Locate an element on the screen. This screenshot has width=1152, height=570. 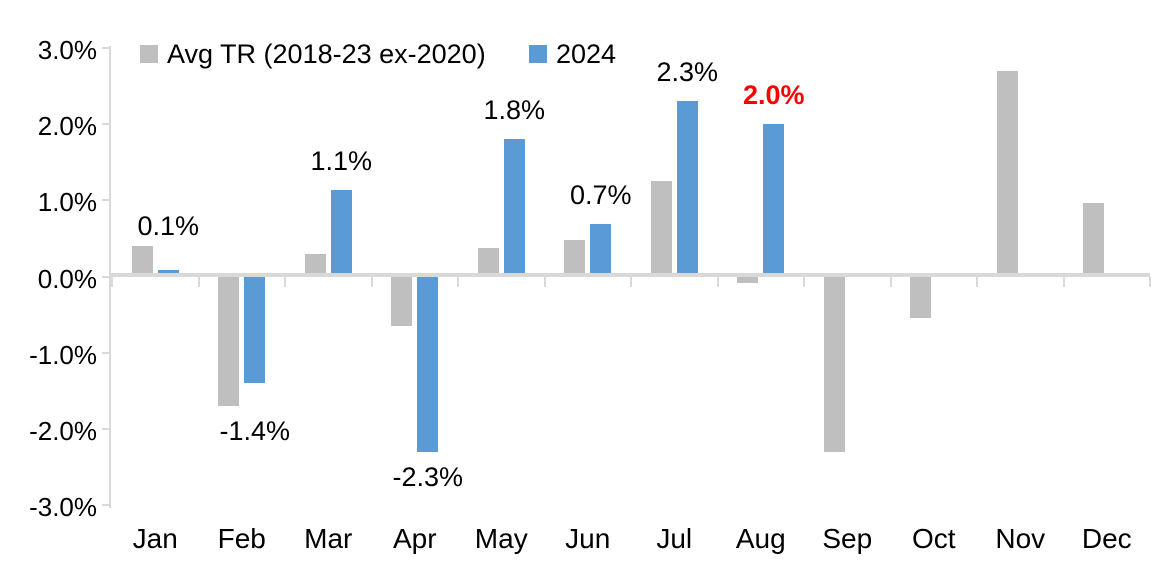
y-tick-label: 2.0% is located at coordinates (67, 126).